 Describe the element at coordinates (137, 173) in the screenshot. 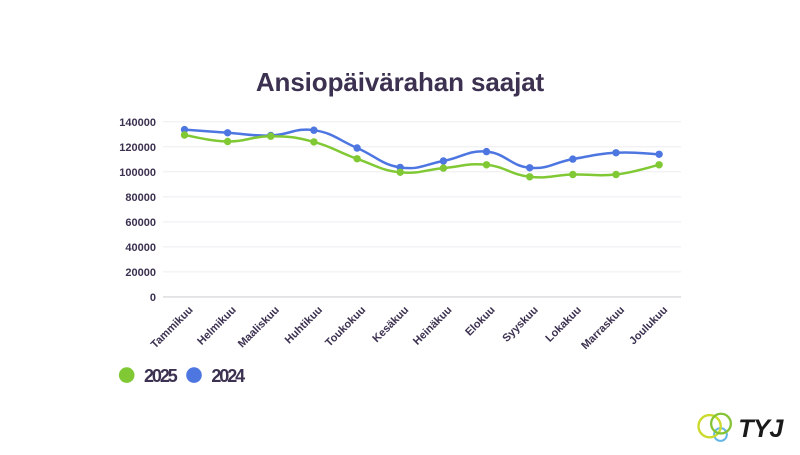

I see `svg-text: 100000` at that location.